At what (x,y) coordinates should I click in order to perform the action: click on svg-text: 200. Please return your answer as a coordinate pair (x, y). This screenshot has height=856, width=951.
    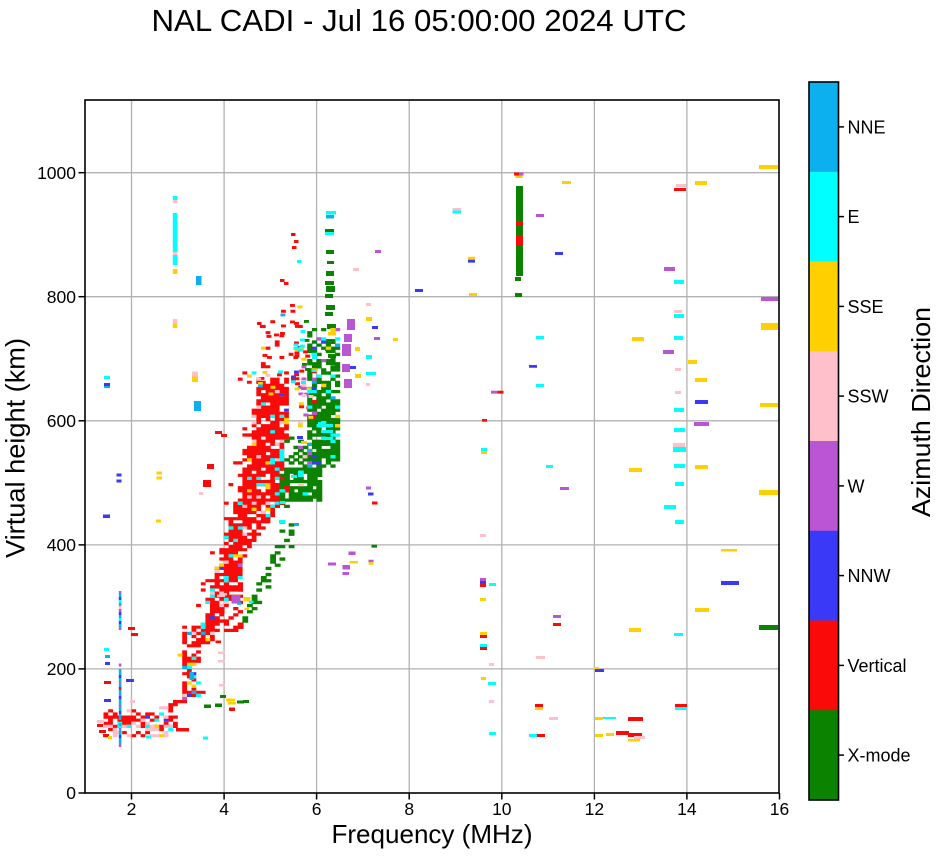
    Looking at the image, I should click on (61, 669).